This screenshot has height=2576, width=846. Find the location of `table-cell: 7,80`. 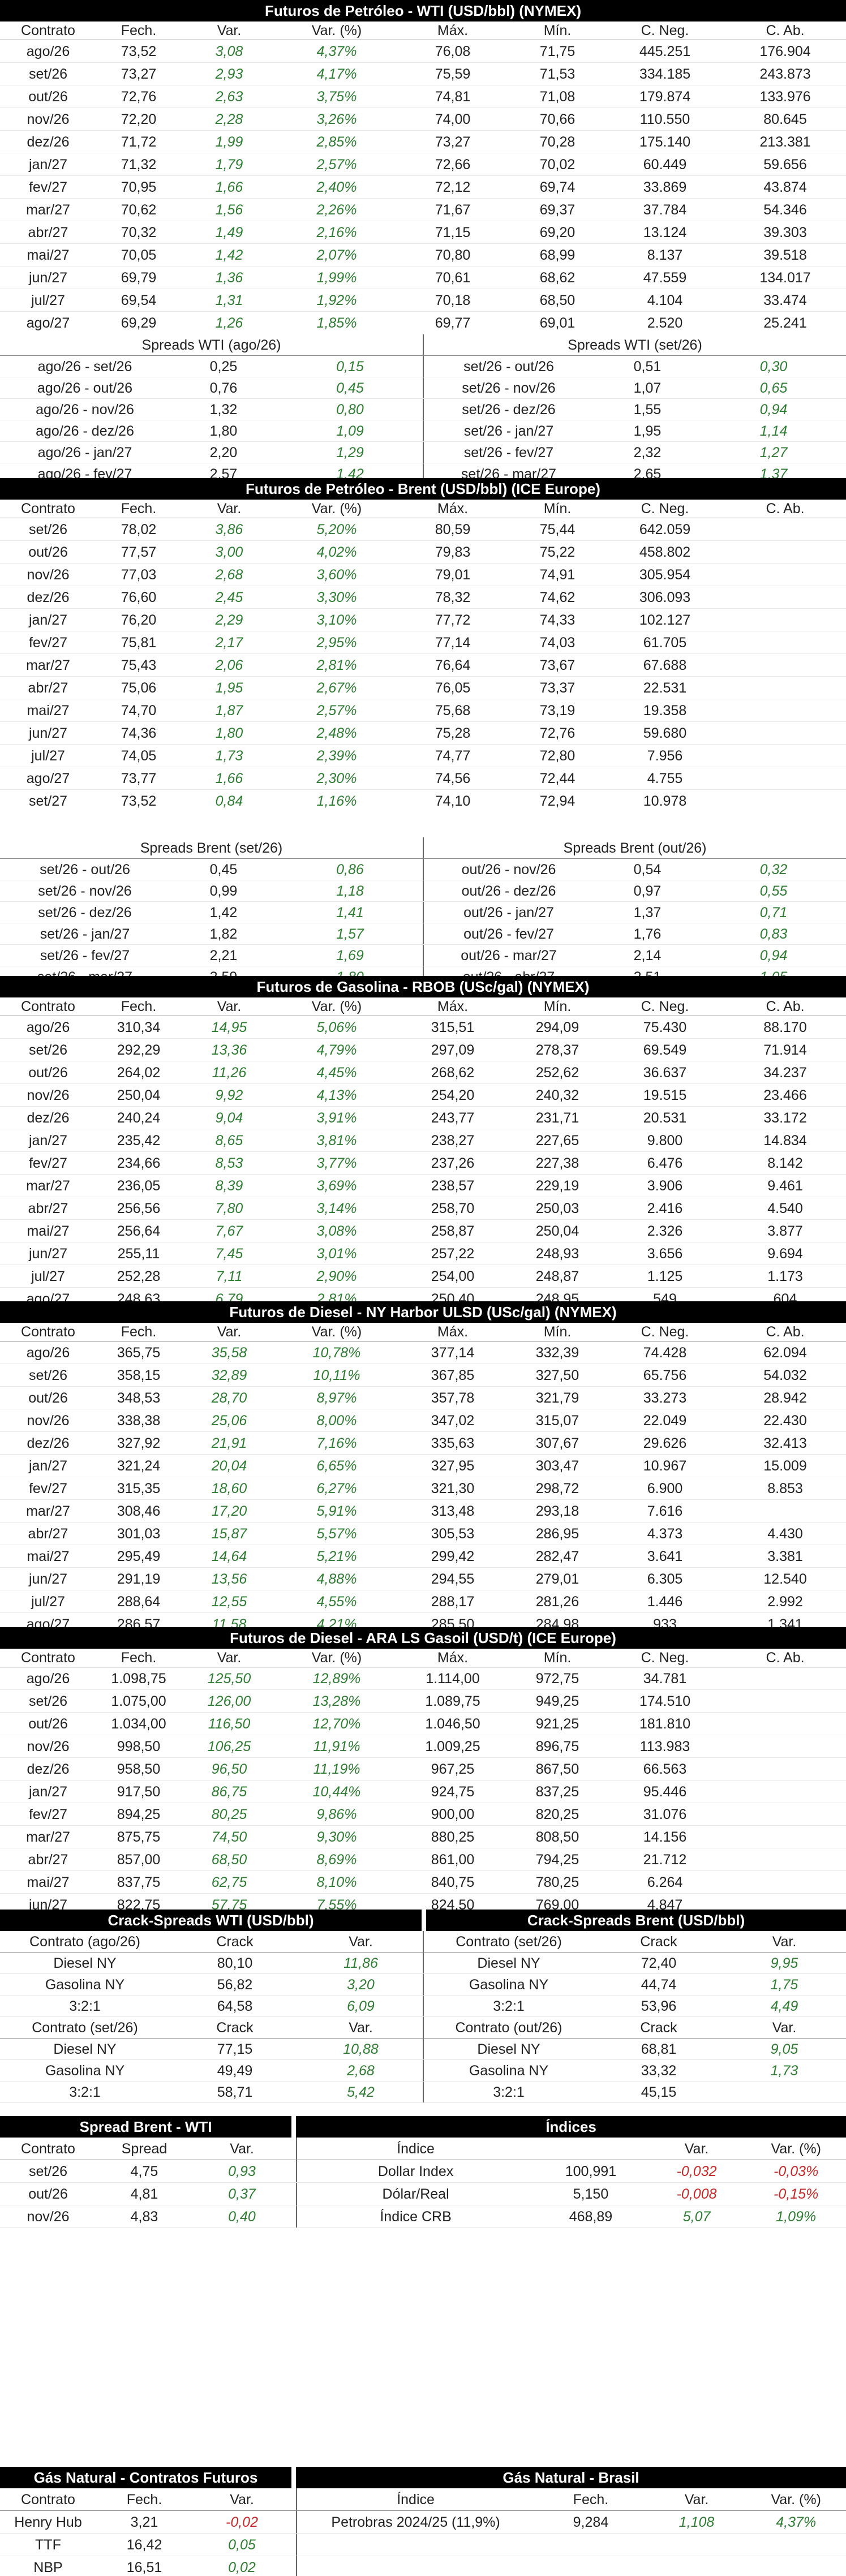

table-cell: 7,80 is located at coordinates (229, 1209).